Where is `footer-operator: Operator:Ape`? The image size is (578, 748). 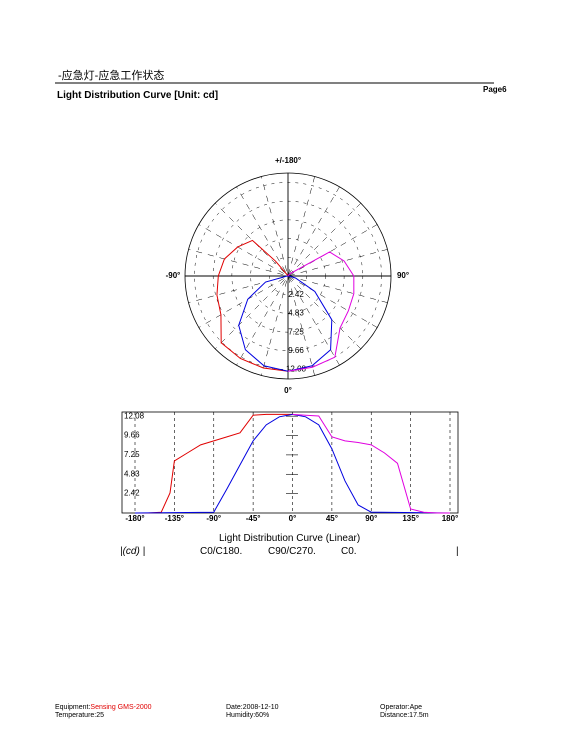 footer-operator: Operator:Ape is located at coordinates (401, 707).